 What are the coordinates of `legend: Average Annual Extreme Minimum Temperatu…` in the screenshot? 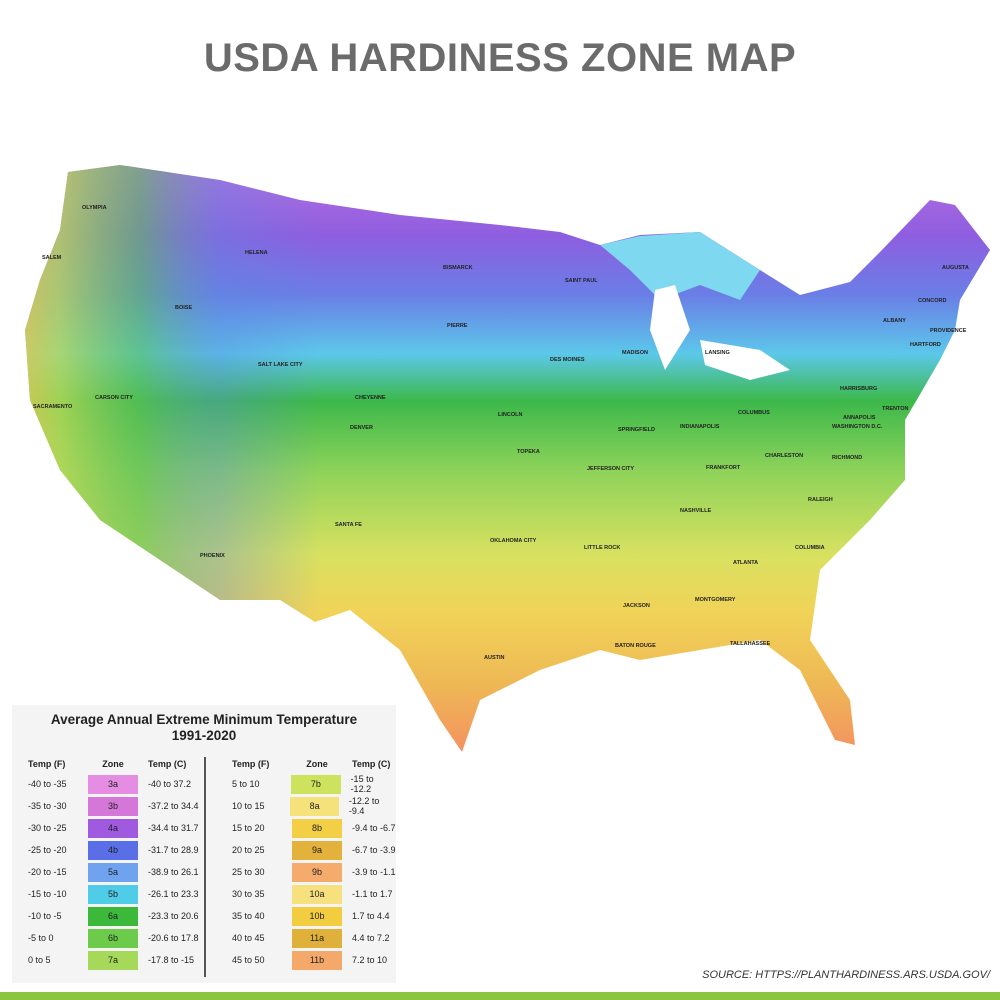 It's located at (204, 844).